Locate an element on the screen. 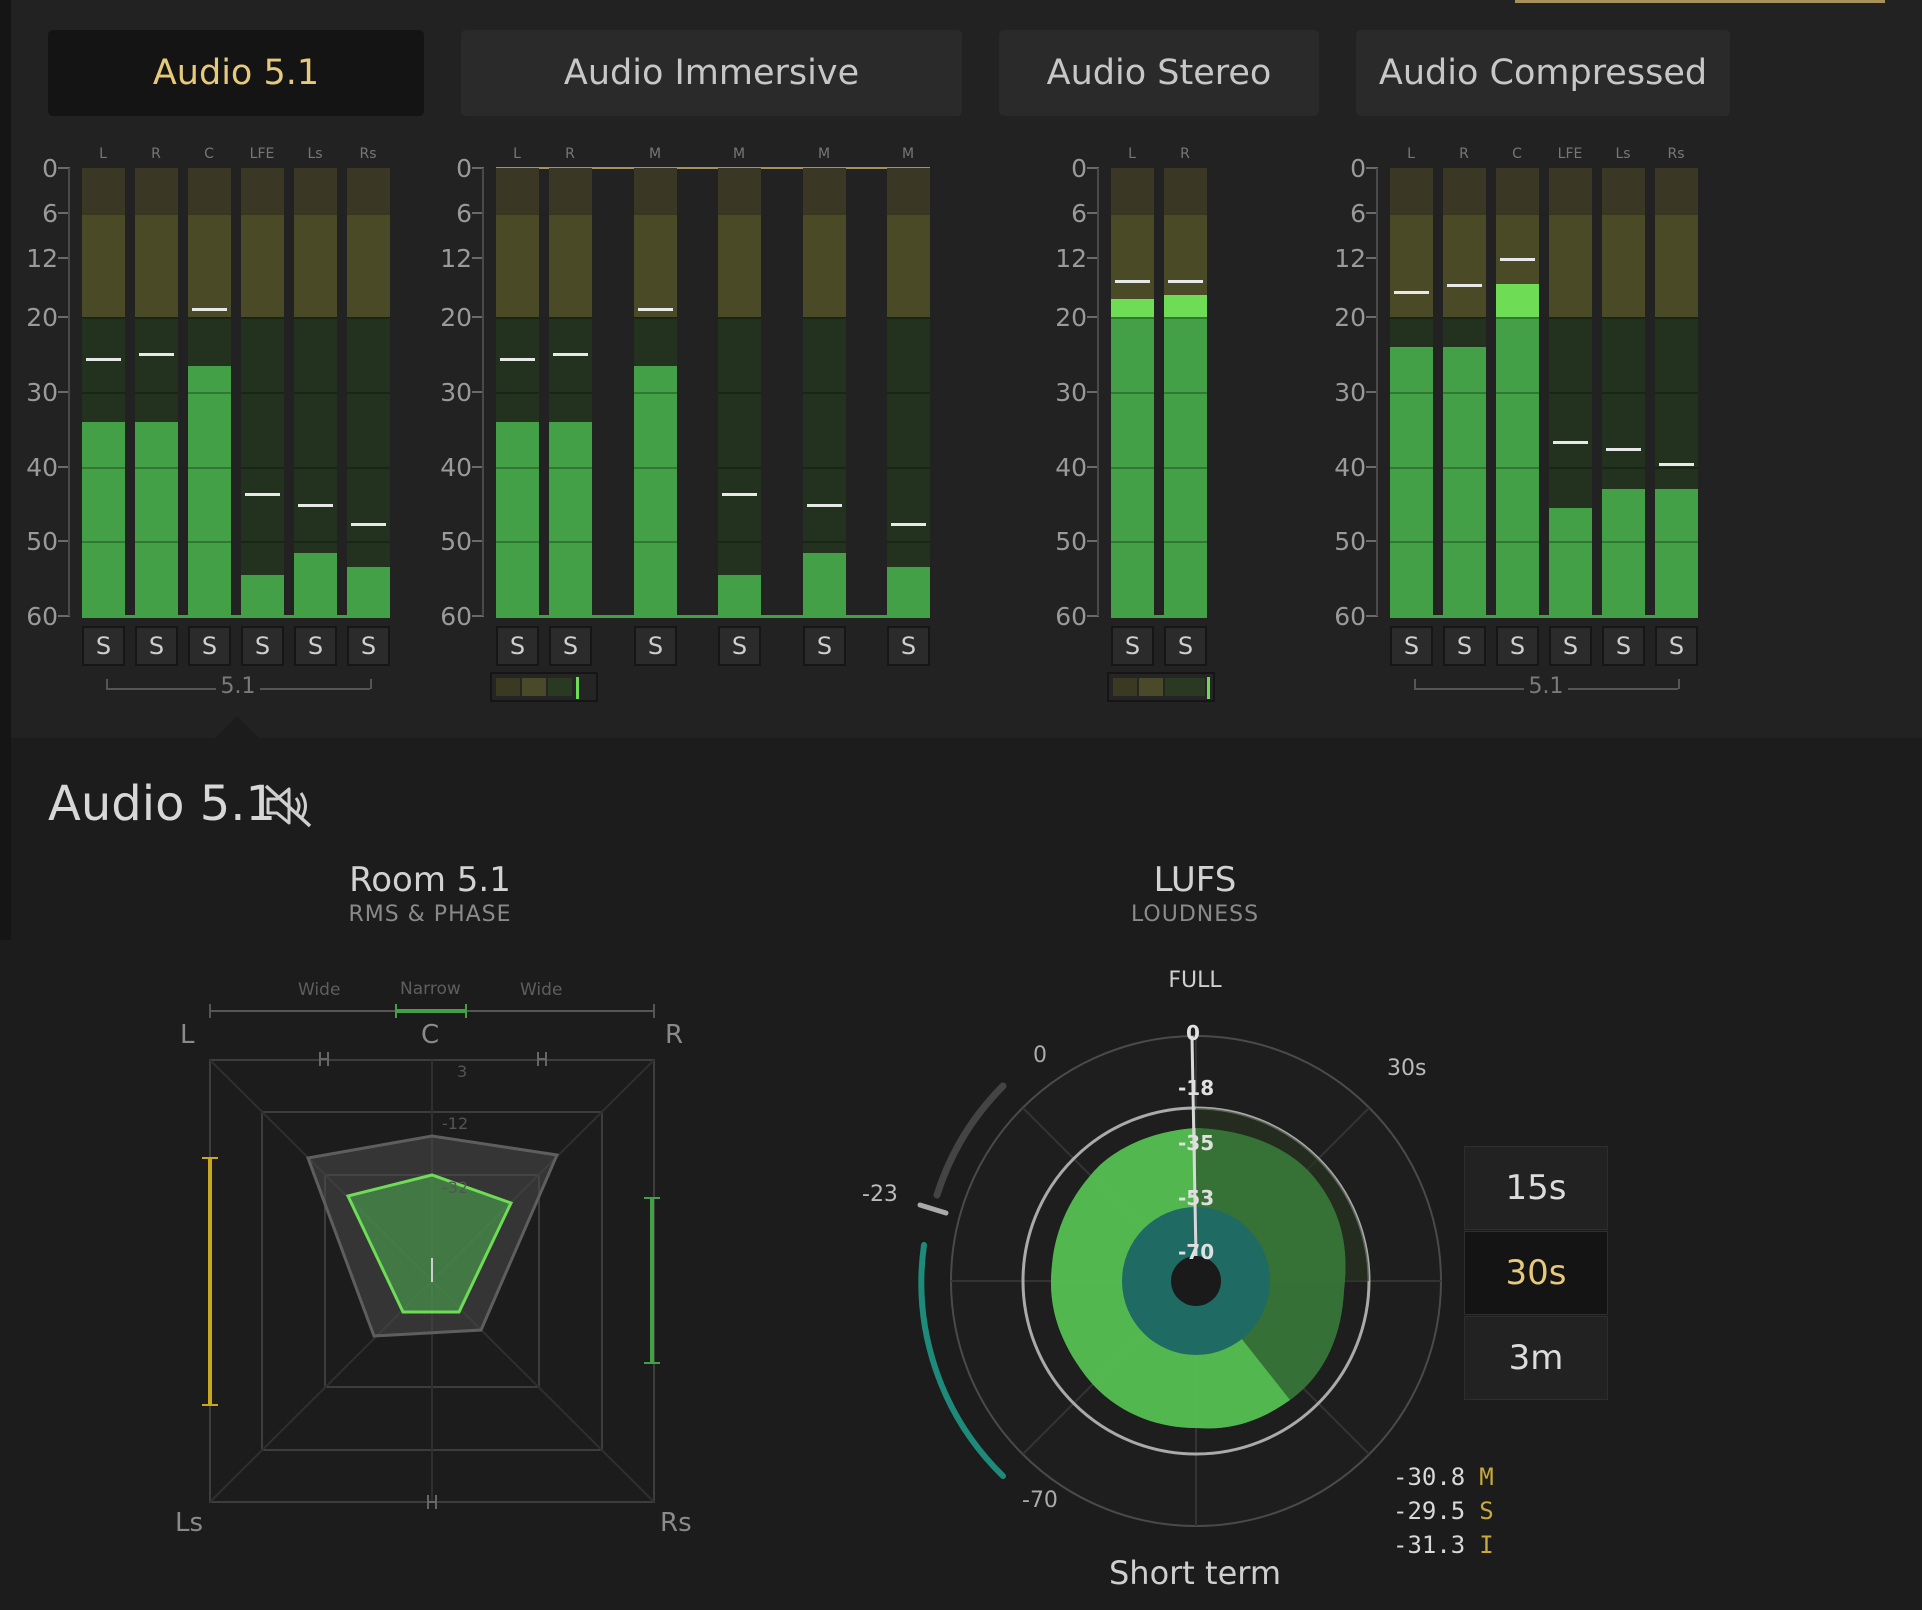 The height and width of the screenshot is (1610, 1922). readout-value: -31.3 is located at coordinates (1429, 1545).